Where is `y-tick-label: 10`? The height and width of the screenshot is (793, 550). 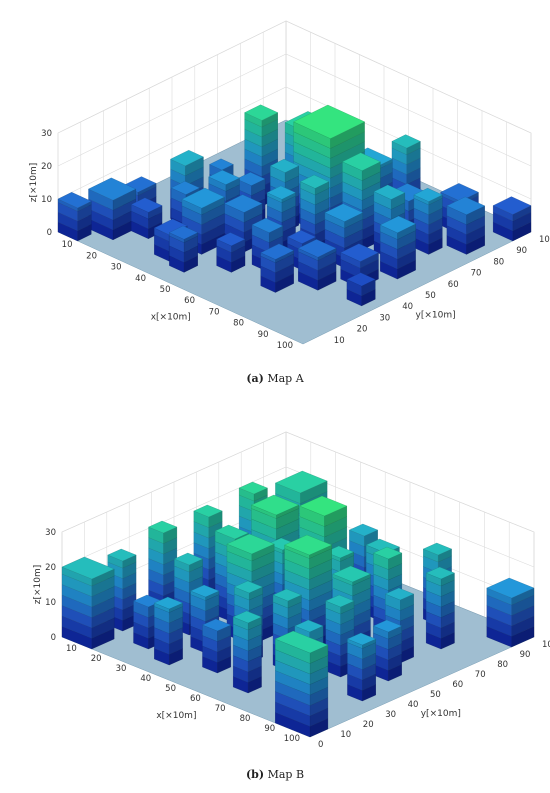
y-tick-label: 10 is located at coordinates (345, 735).